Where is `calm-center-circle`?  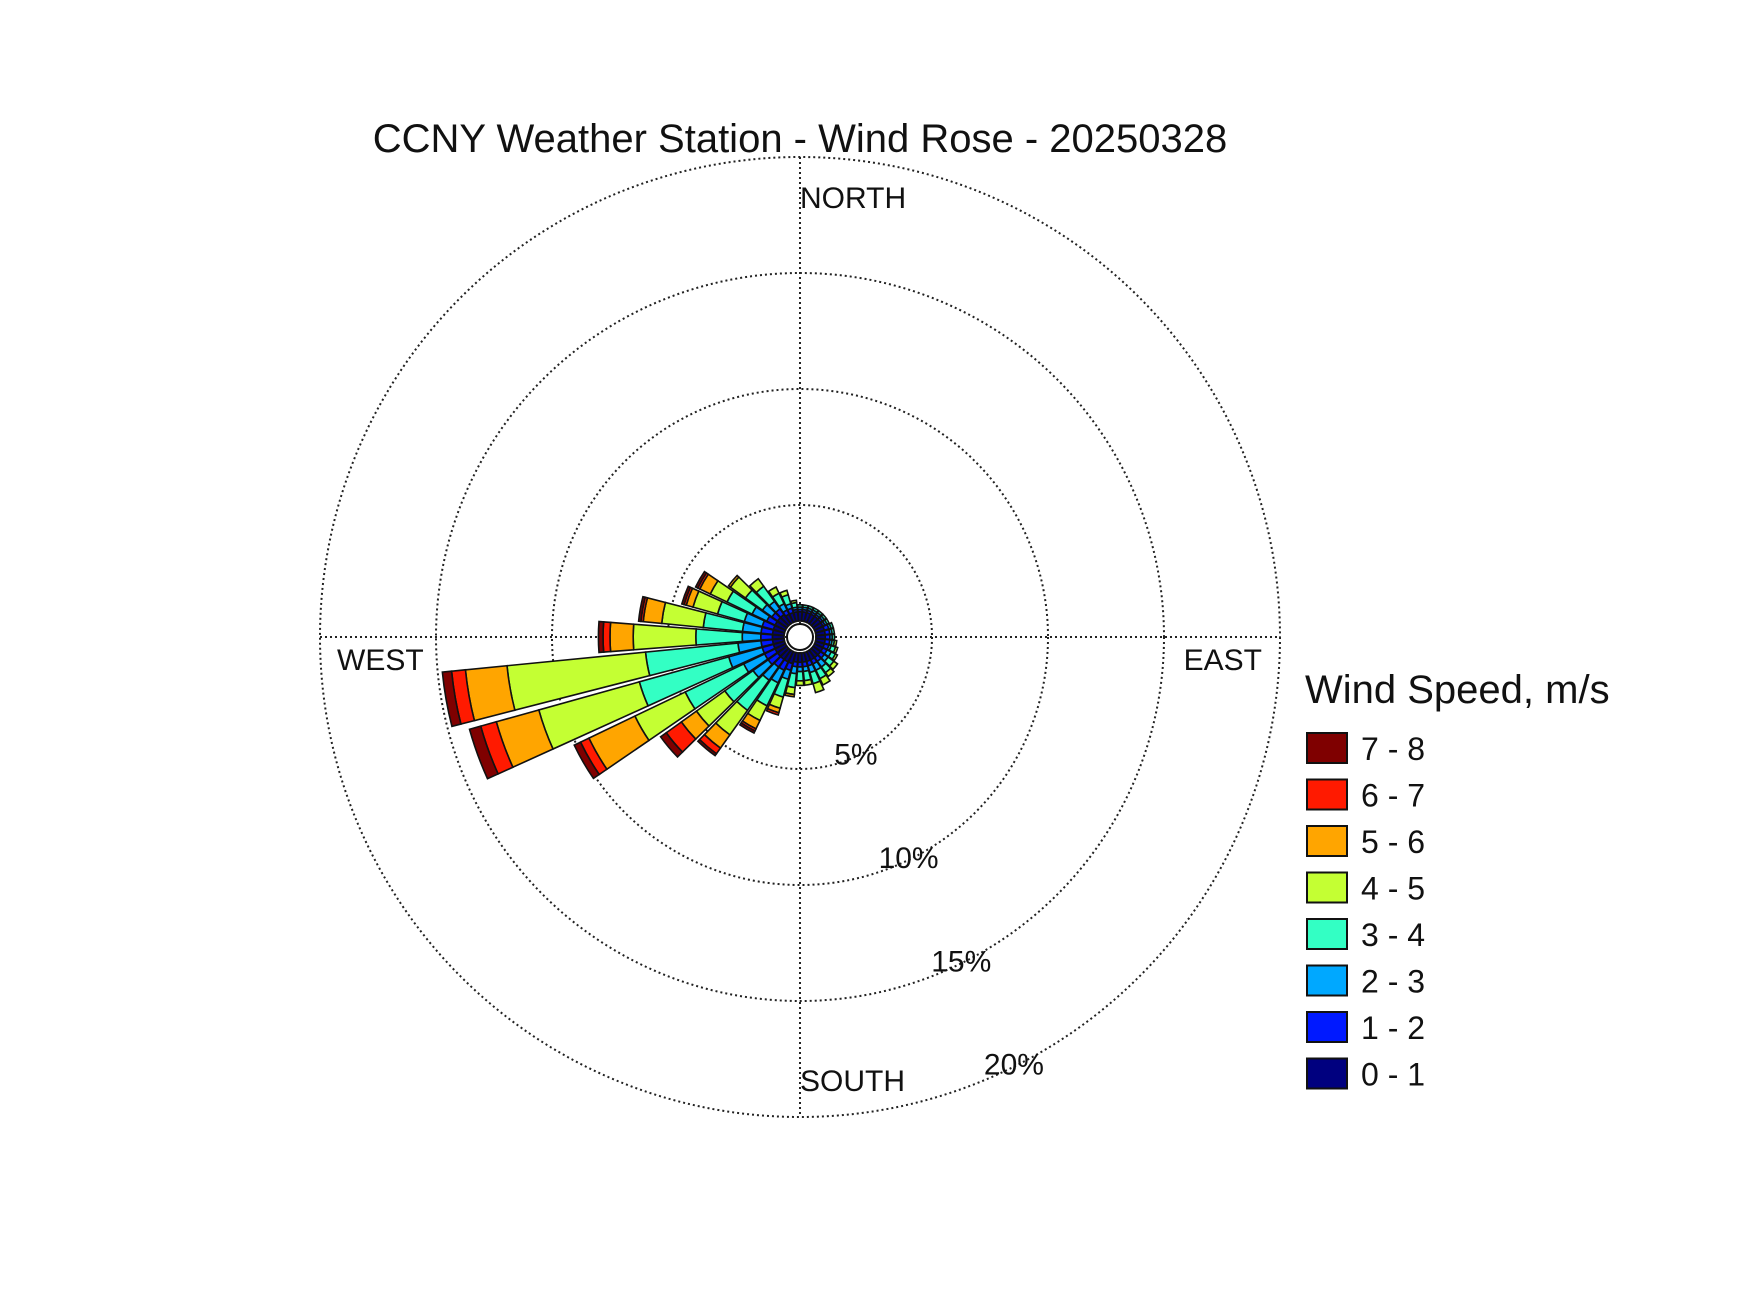
calm-center-circle is located at coordinates (800, 637).